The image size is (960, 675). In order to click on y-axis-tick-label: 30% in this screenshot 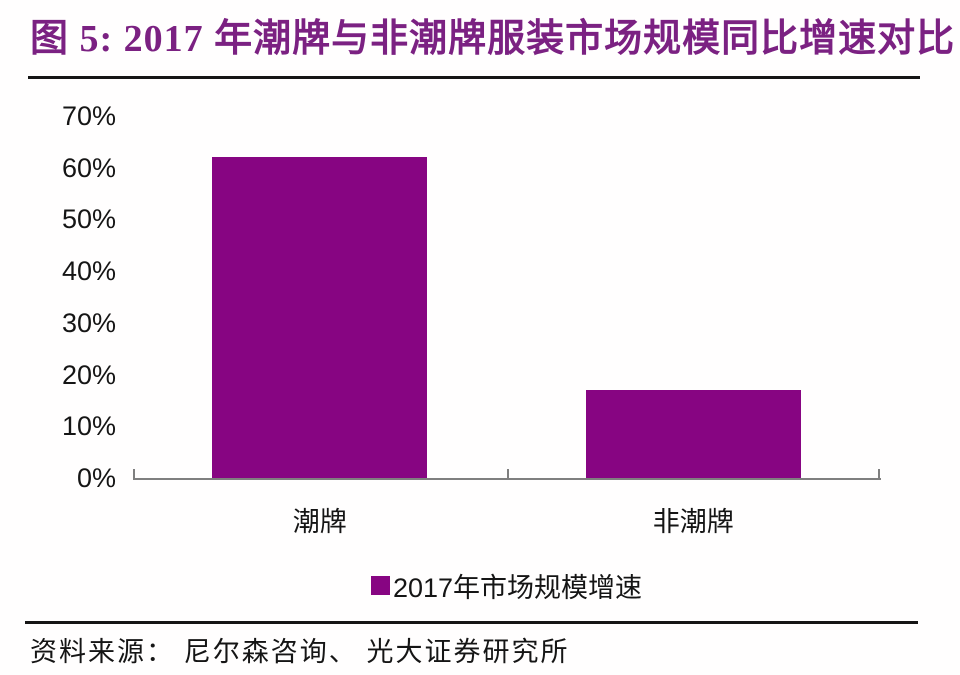, I will do `click(88, 322)`.